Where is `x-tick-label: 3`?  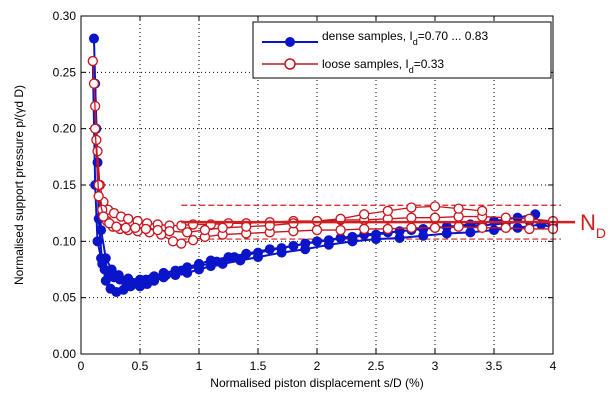
x-tick-label: 3 is located at coordinates (435, 366).